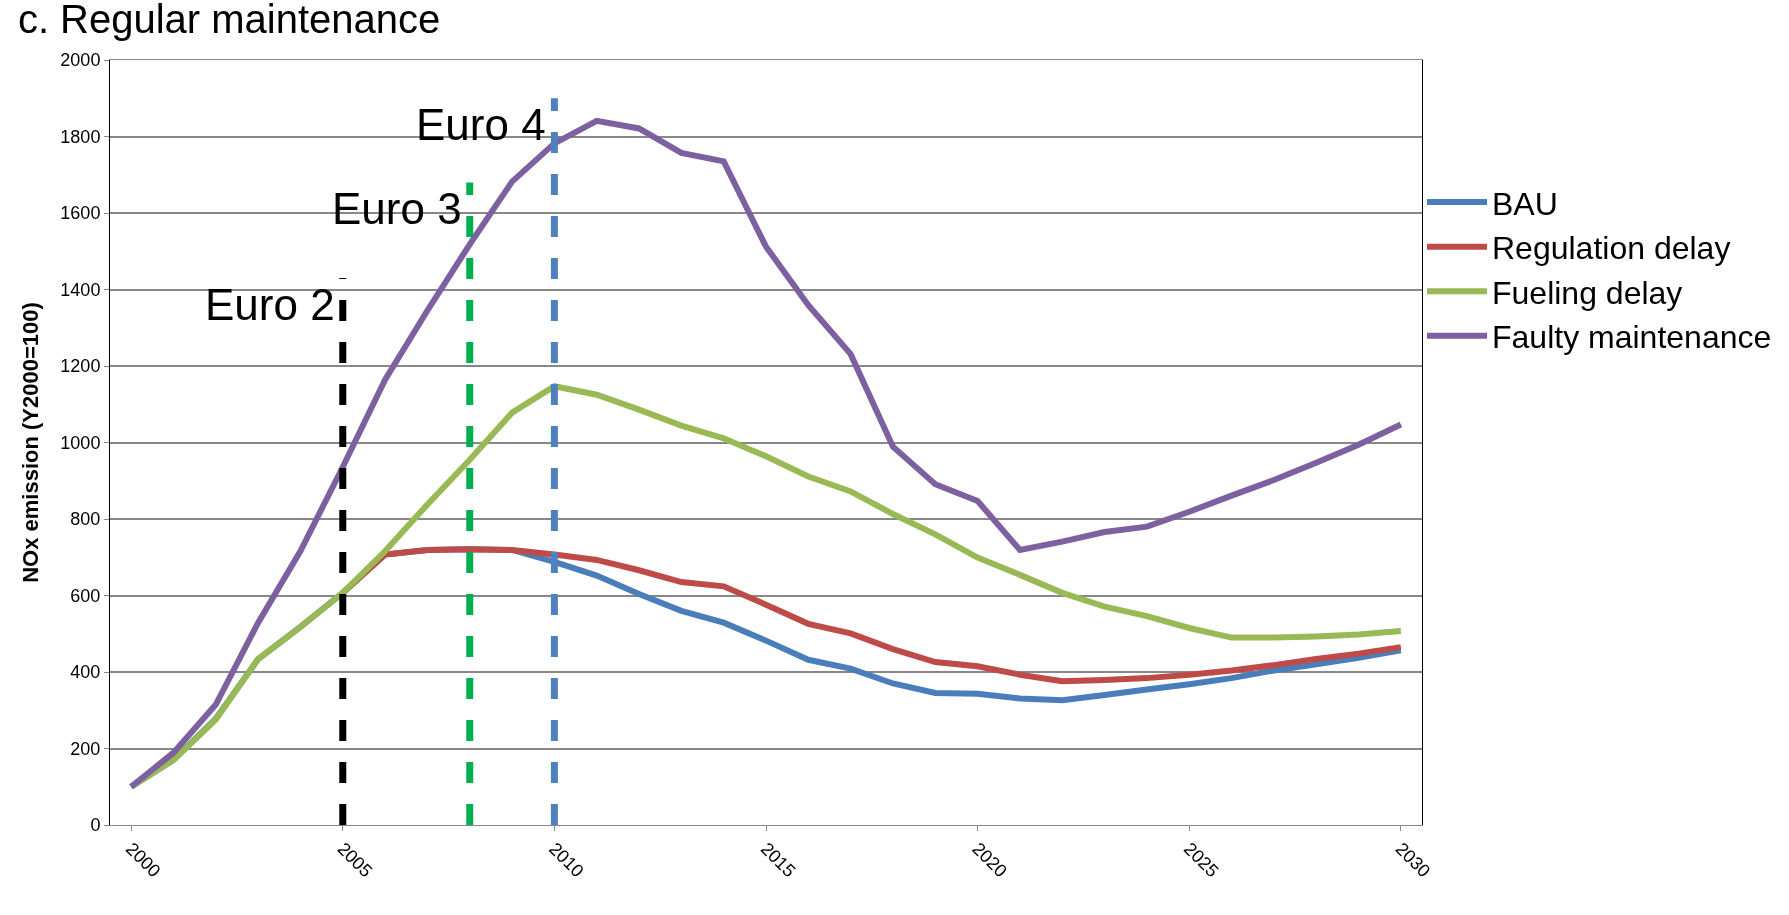  What do you see at coordinates (270, 304) in the screenshot?
I see `series-label: Euro 2` at bounding box center [270, 304].